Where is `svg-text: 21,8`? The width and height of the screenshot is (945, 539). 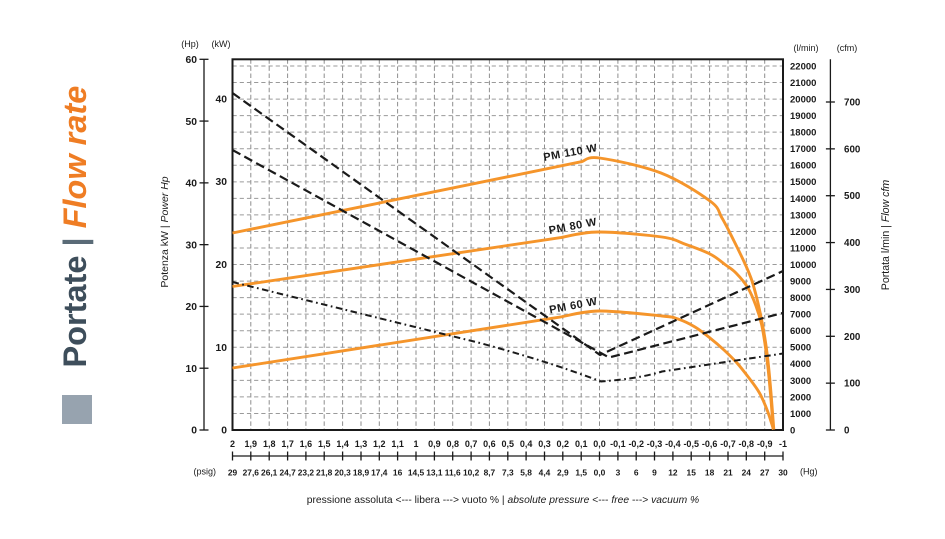
svg-text: 21,8 is located at coordinates (324, 473).